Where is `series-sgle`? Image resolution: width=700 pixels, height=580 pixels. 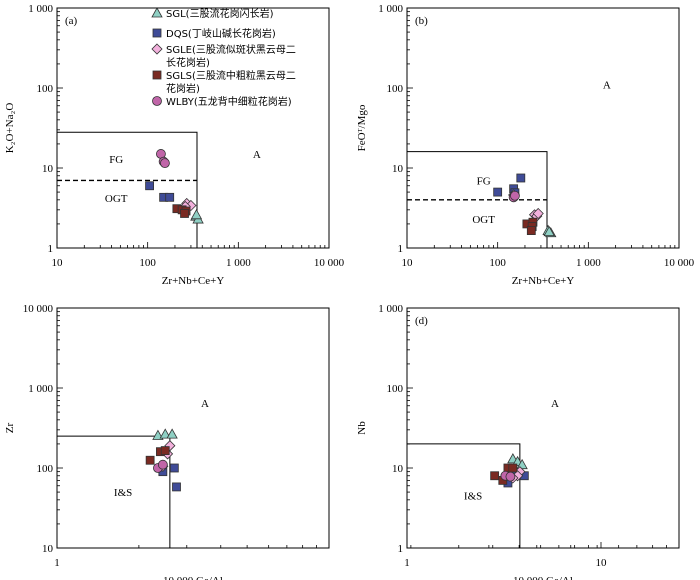 series-sgle is located at coordinates (516, 475).